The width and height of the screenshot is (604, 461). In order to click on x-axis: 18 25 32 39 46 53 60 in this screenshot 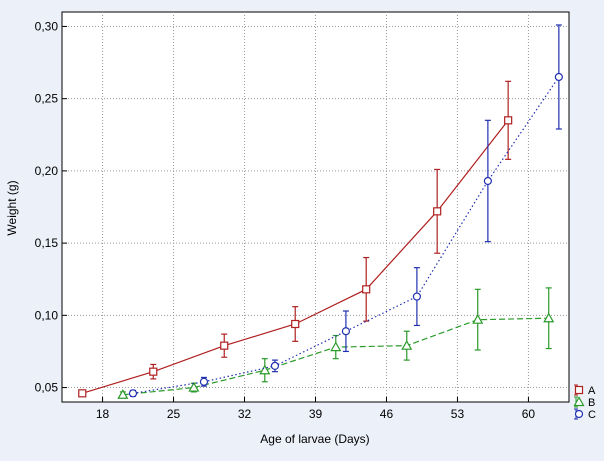, I will do `click(316, 409)`.